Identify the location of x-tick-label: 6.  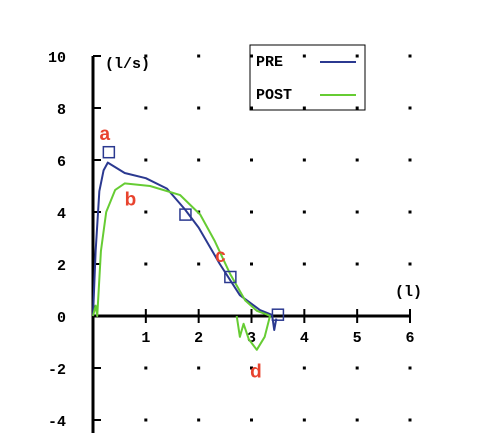
(409, 338).